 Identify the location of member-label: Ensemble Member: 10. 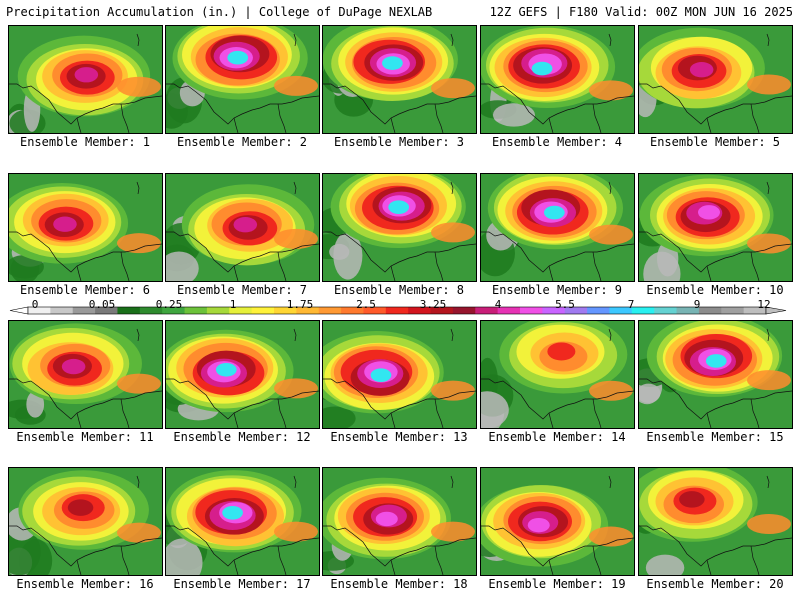
(715, 290).